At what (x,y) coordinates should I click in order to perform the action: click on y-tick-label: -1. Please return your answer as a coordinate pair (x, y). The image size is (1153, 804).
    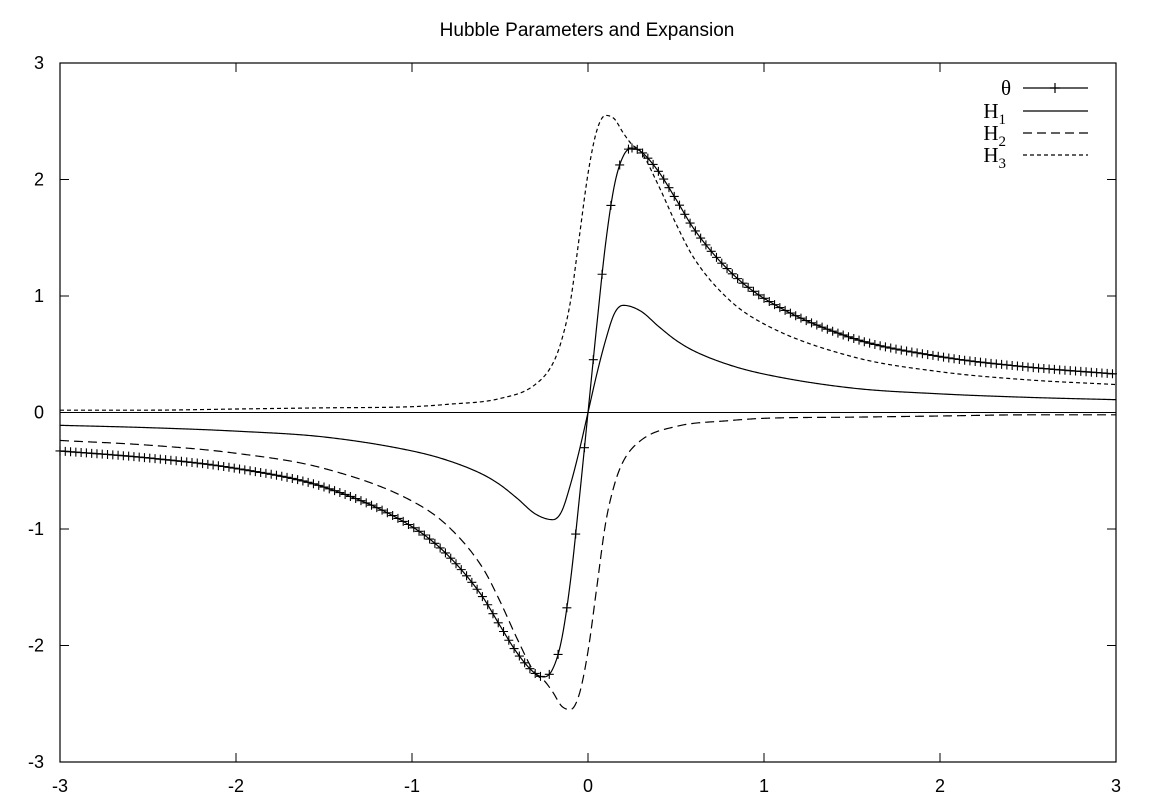
    Looking at the image, I should click on (36, 529).